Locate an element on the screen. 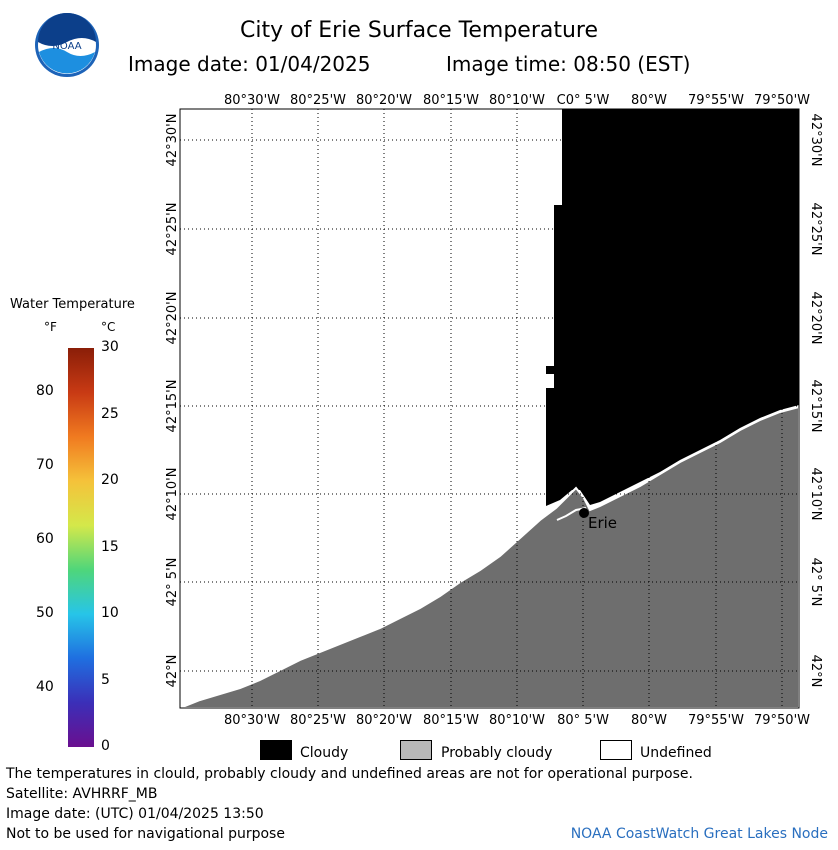  lat-label-right: 42°N is located at coordinates (815, 671).